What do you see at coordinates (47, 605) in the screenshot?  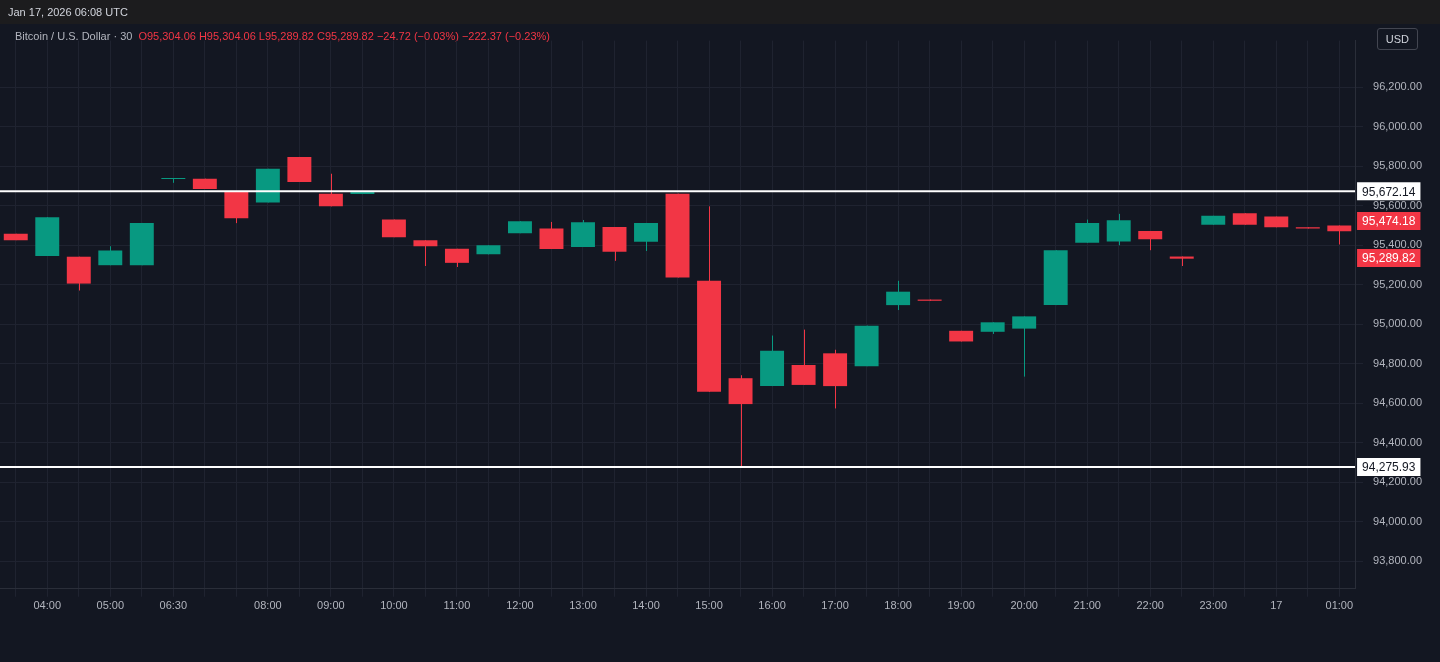 I see `x-tick-label: 04:00` at bounding box center [47, 605].